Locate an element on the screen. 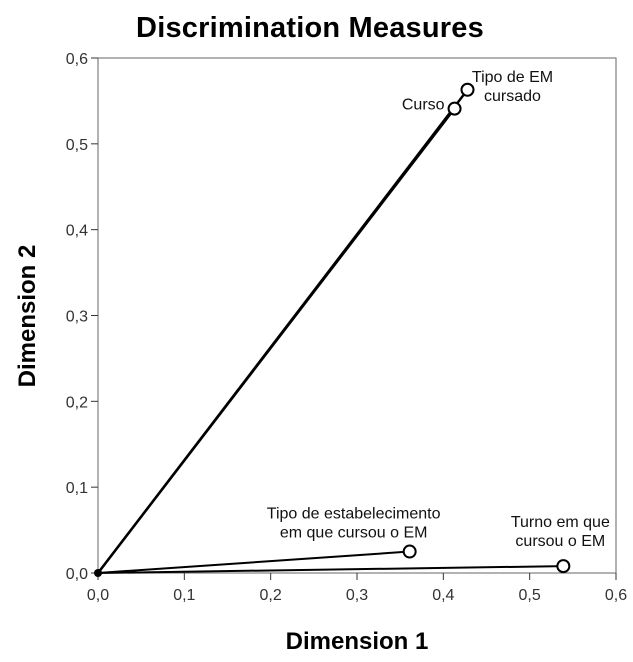 Image resolution: width=633 pixels, height=662 pixels. x-tick-label: 0,2 is located at coordinates (271, 595).